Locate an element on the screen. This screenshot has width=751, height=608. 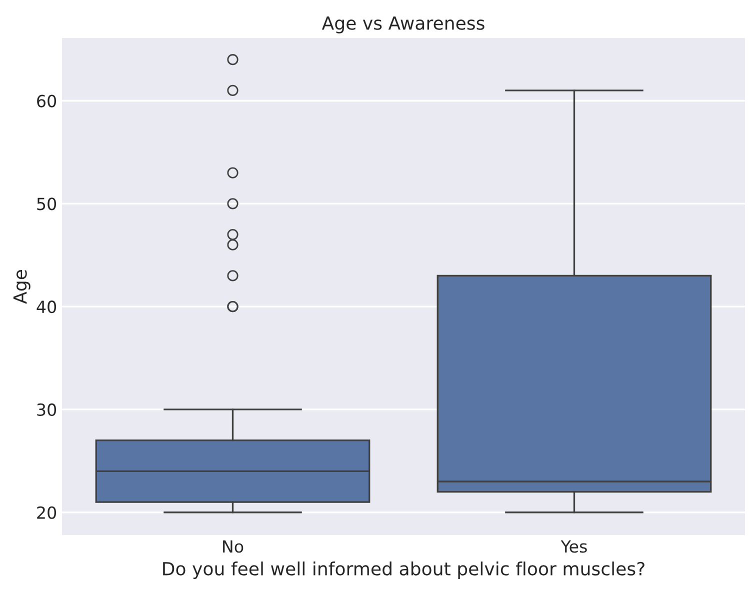
y-tick-label: 20 is located at coordinates (46, 512).